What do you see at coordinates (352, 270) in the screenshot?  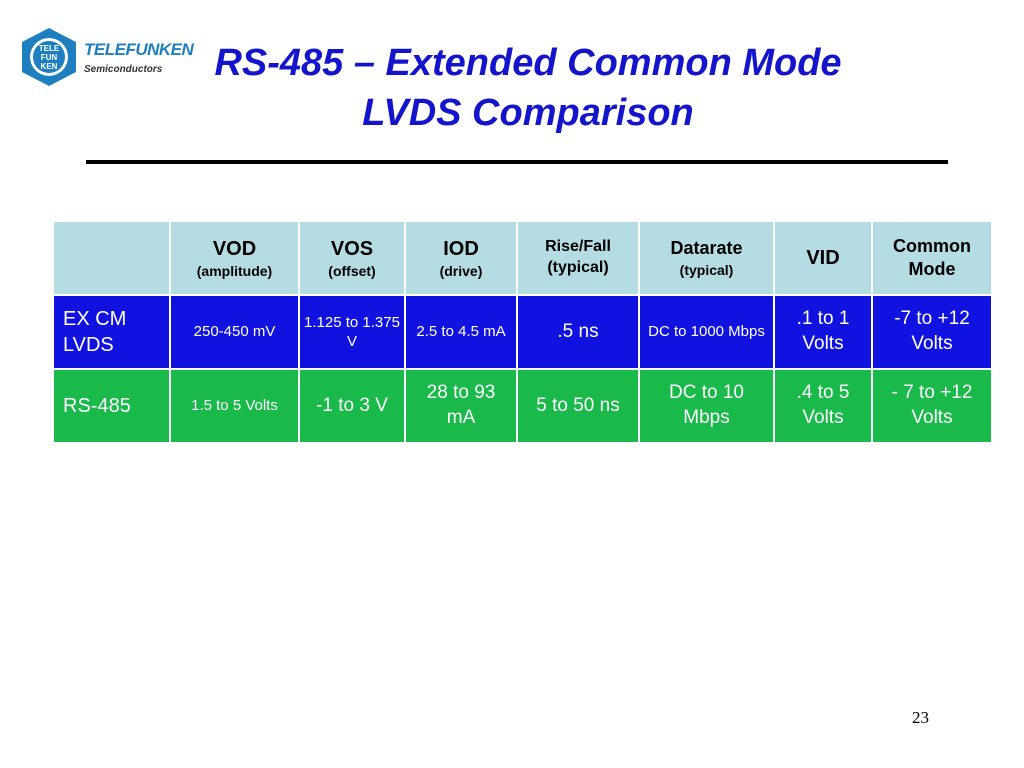 I see `header-vos-sub: (offset)` at bounding box center [352, 270].